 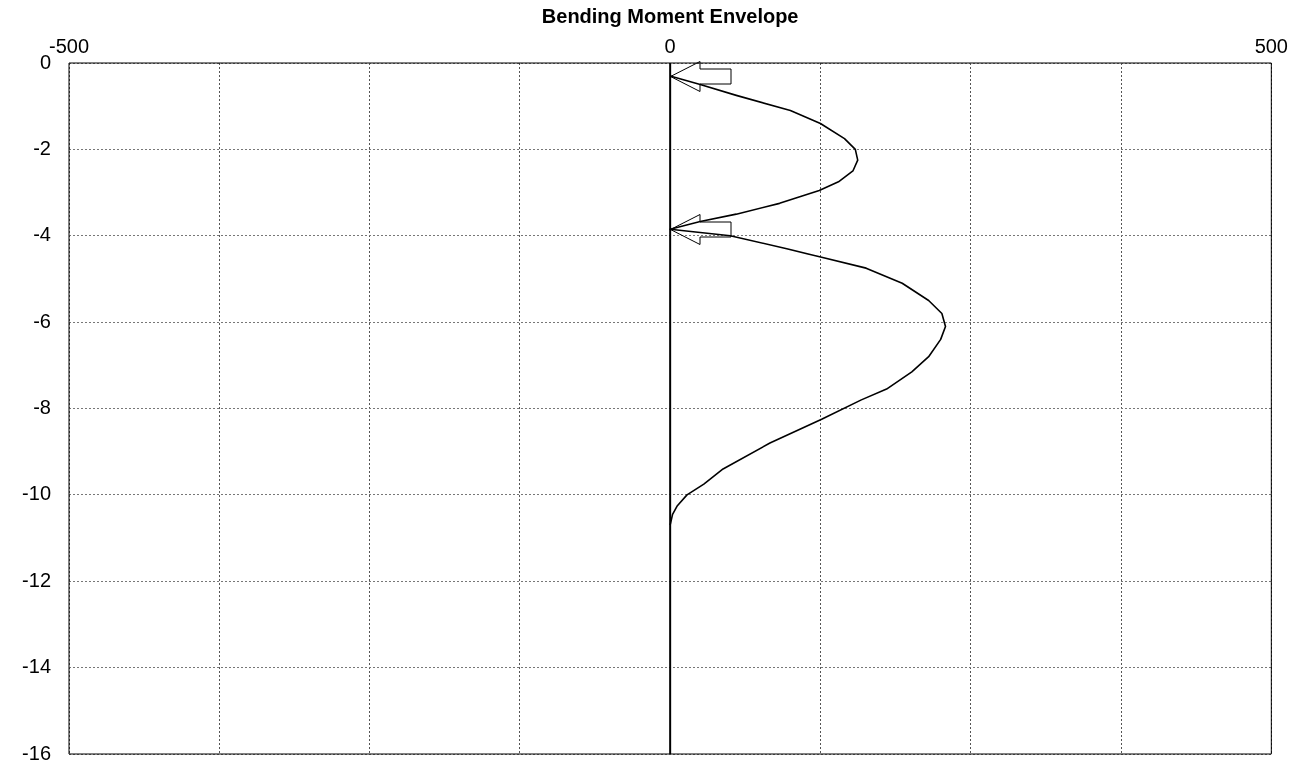 What do you see at coordinates (36, 752) in the screenshot?
I see `y-tick-label: -16` at bounding box center [36, 752].